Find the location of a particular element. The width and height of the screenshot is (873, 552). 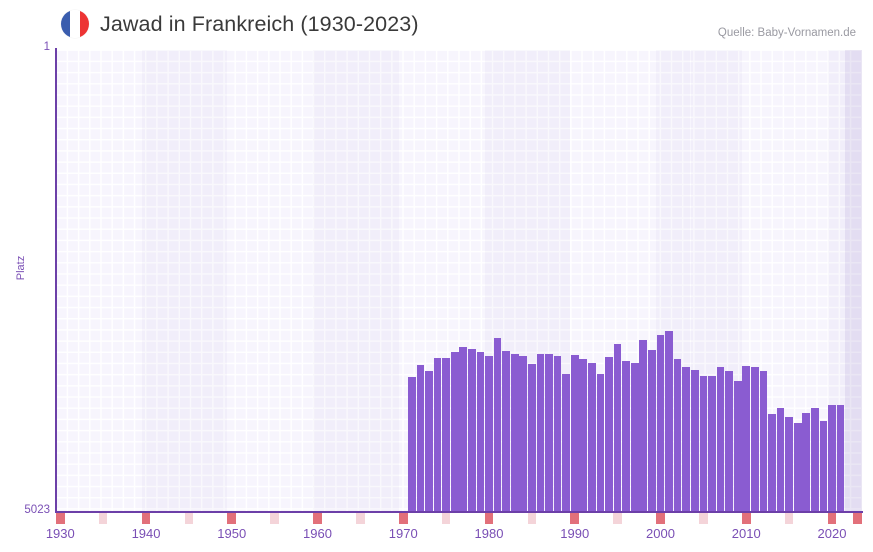

x-axis-tick-label: 1970 is located at coordinates (403, 533).